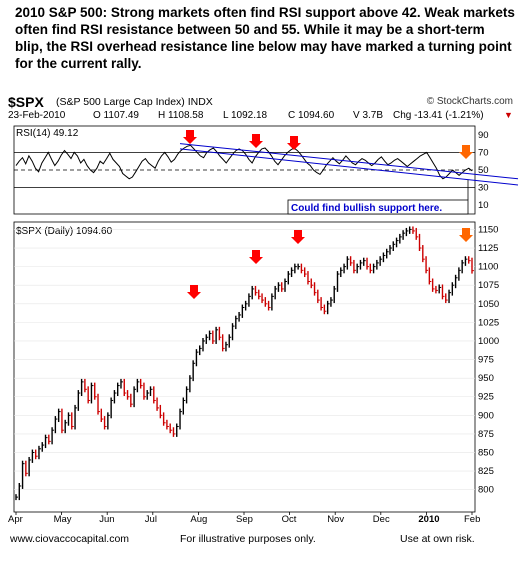 The height and width of the screenshot is (565, 520). I want to click on rsi-trend-upper, so click(349, 161).